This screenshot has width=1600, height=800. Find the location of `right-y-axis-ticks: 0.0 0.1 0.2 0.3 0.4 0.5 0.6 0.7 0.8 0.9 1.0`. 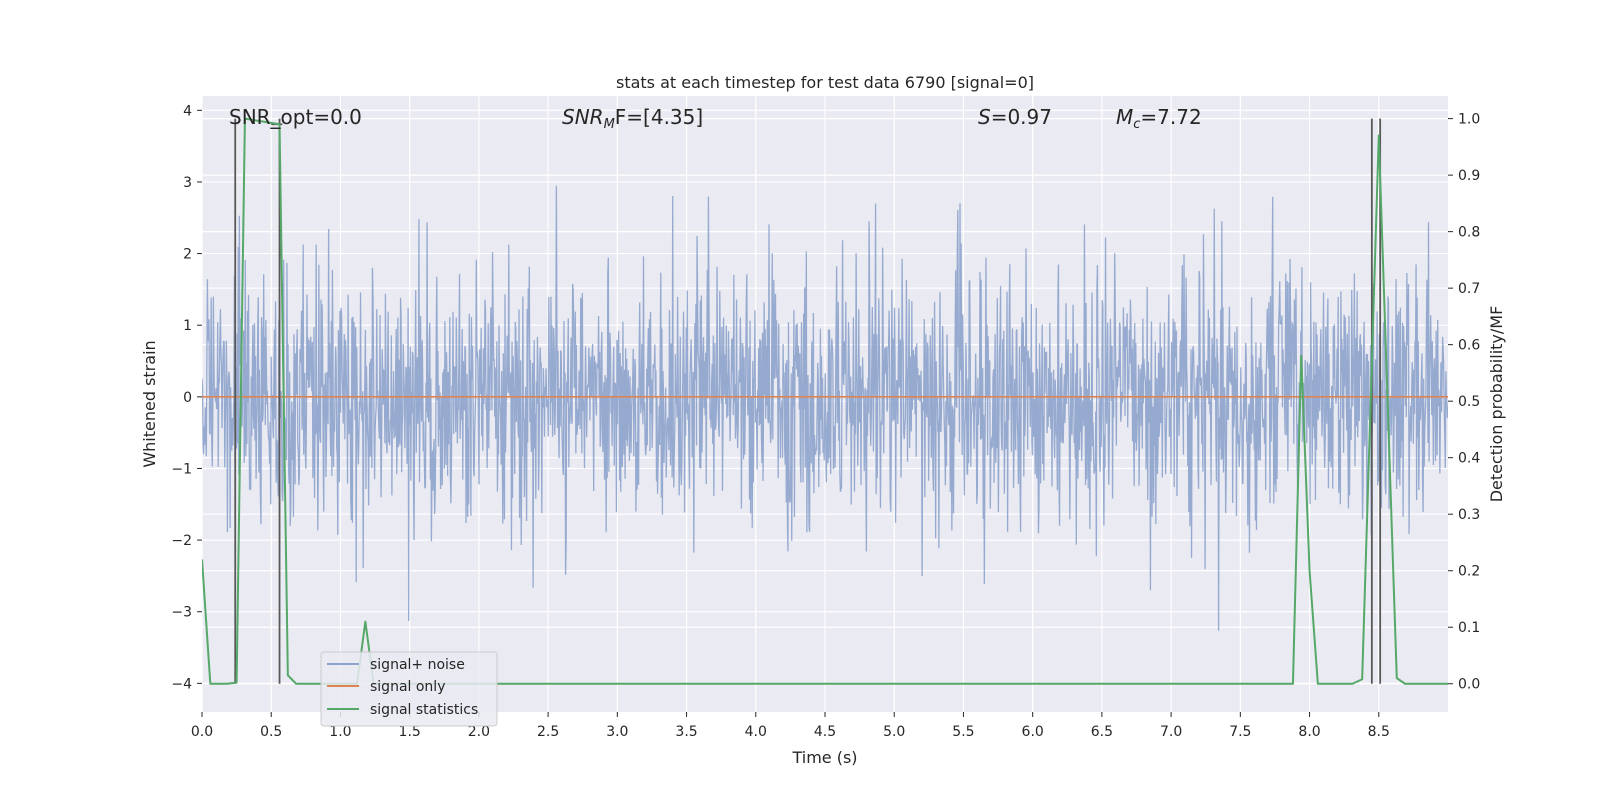

right-y-axis-ticks: 0.0 0.1 0.2 0.3 0.4 0.5 0.6 0.7 0.8 0.9 1.0 is located at coordinates (1464, 402).